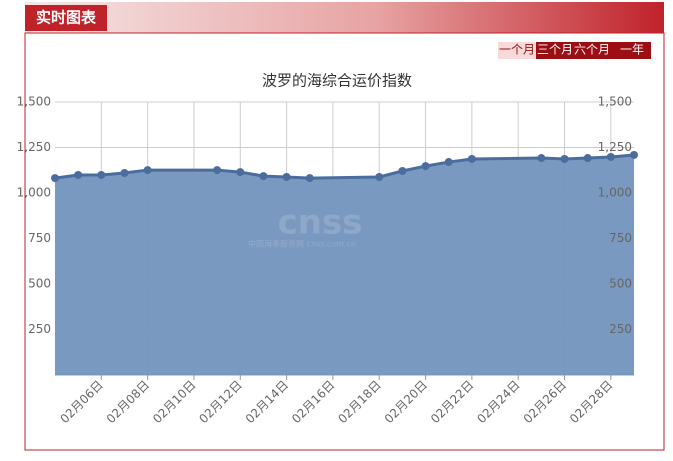  Describe the element at coordinates (498, 402) in the screenshot. I see `x-tick-label: 02月24日` at that location.